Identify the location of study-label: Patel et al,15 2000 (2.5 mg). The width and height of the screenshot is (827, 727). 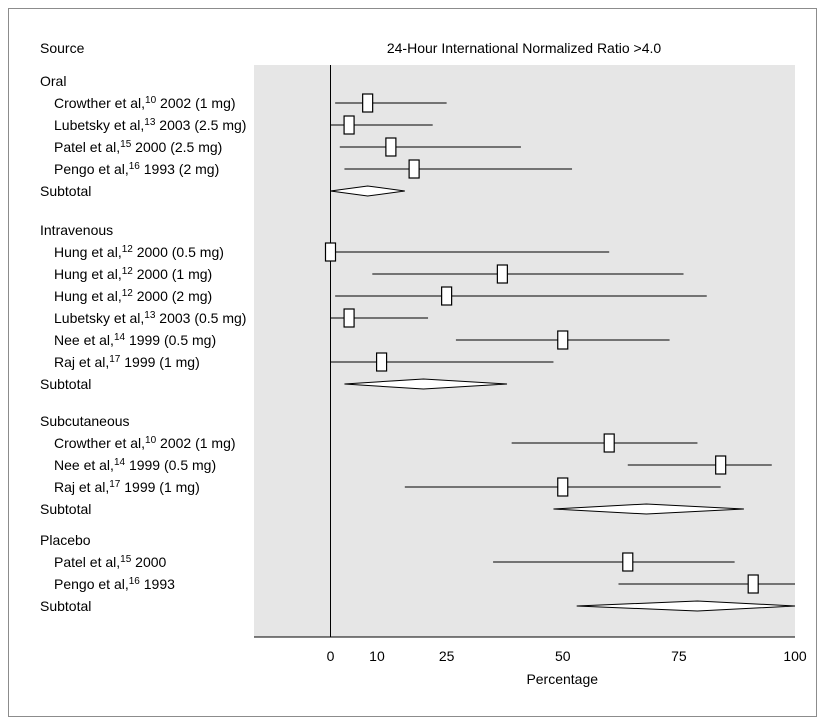
(138, 147).